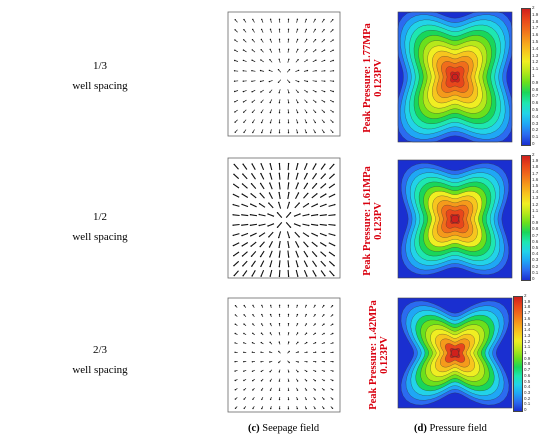  What do you see at coordinates (535, 116) in the screenshot?
I see `colorbar-tick-label: 0.4` at bounding box center [535, 116].